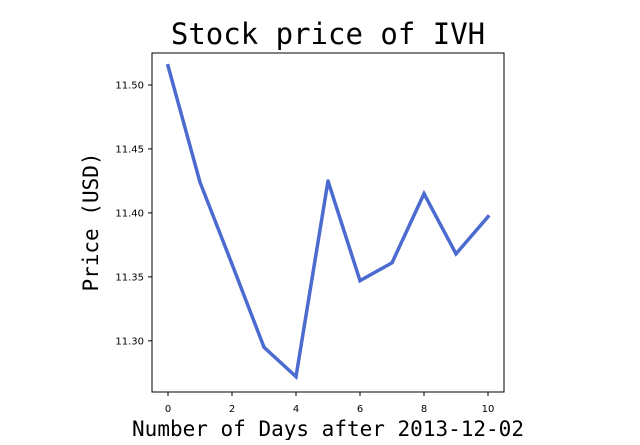 Image resolution: width=640 pixels, height=445 pixels. I want to click on chart-title: Stock price of IVH, so click(328, 34).